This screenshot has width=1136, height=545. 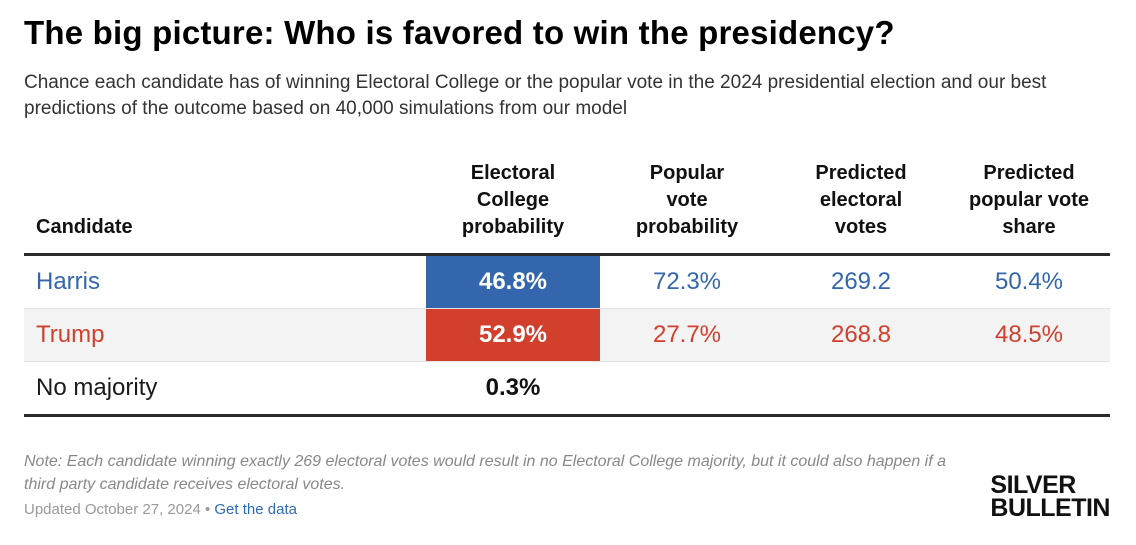 I want to click on ev-cell: 268.8, so click(x=861, y=335).